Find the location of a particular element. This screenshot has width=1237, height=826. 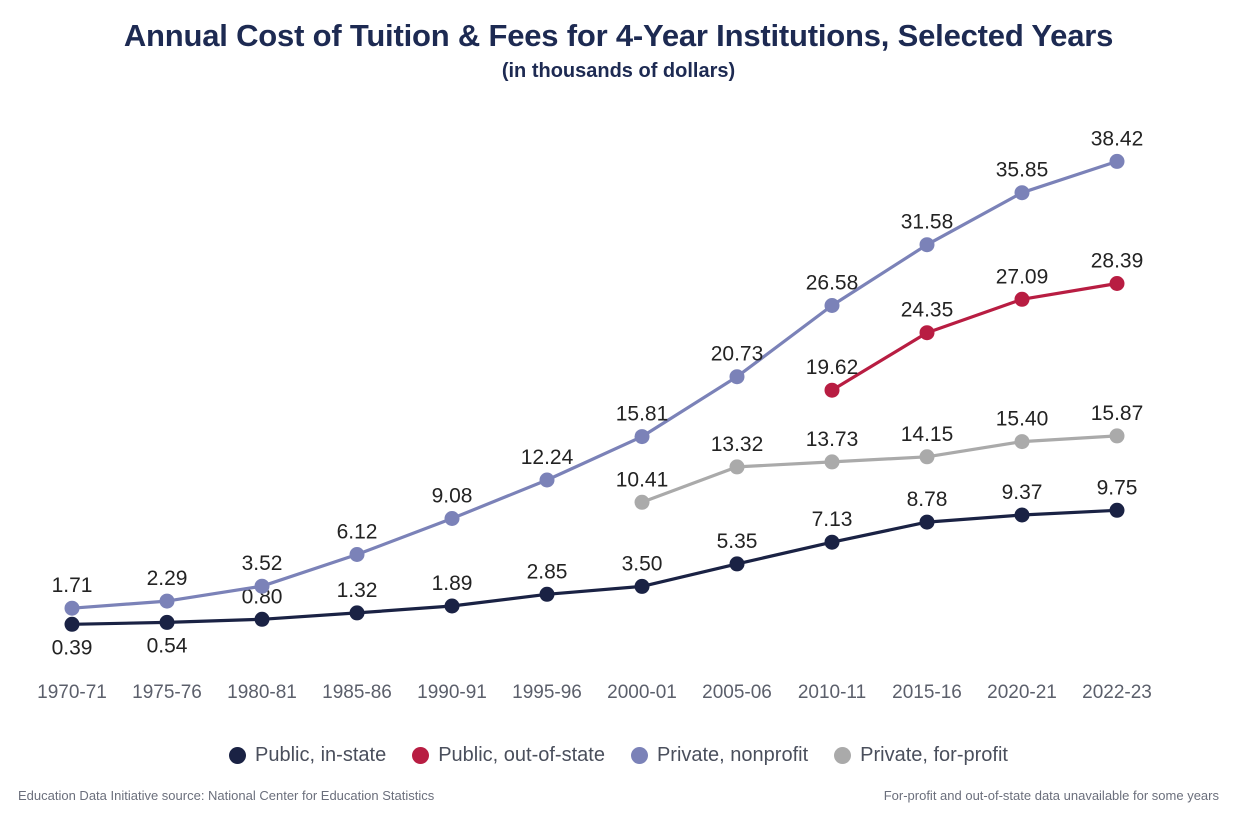

legend-label: Public, in-state is located at coordinates (321, 755).